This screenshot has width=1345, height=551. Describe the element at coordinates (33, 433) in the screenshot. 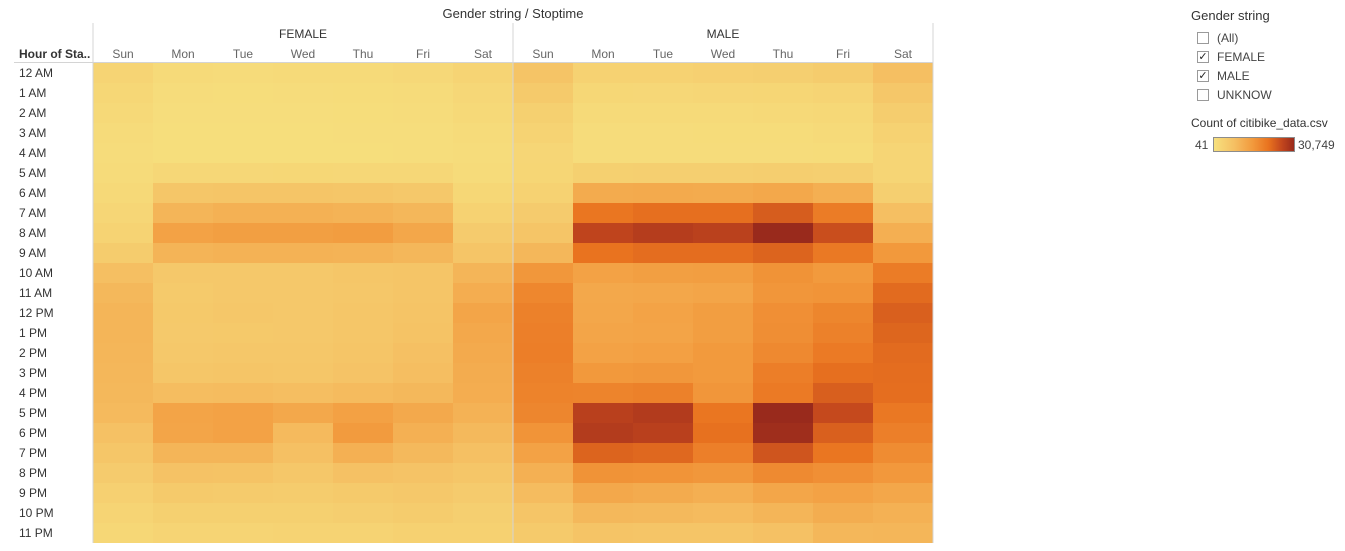

I see `row-label: 6 PM` at that location.